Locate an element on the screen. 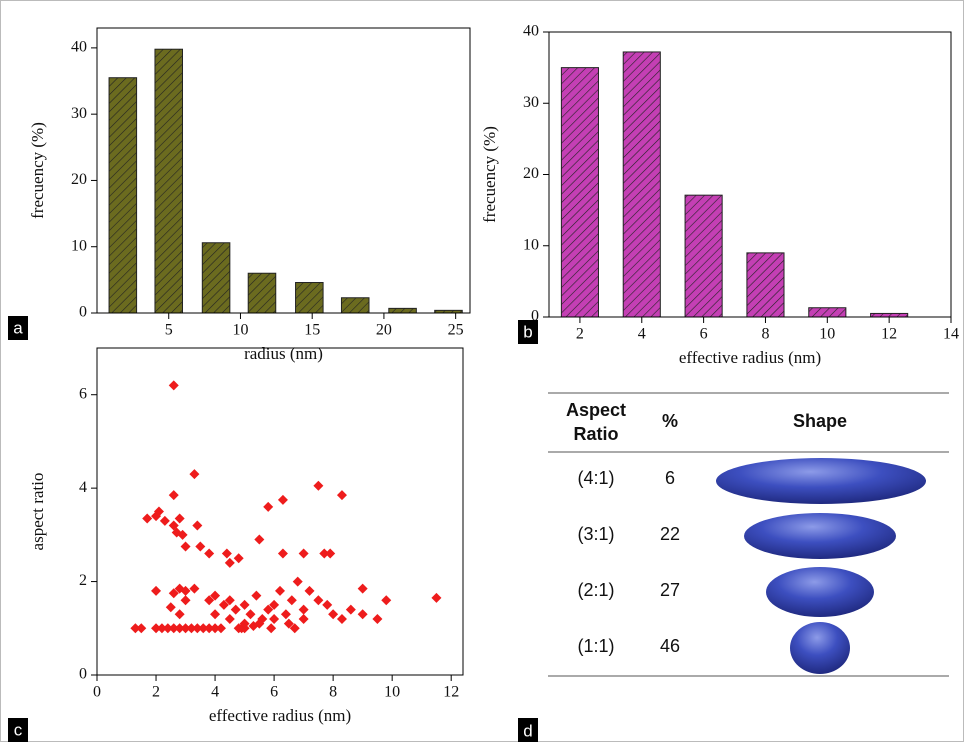 Image resolution: width=964 pixels, height=742 pixels. table-cell: (3:1) is located at coordinates (596, 534).